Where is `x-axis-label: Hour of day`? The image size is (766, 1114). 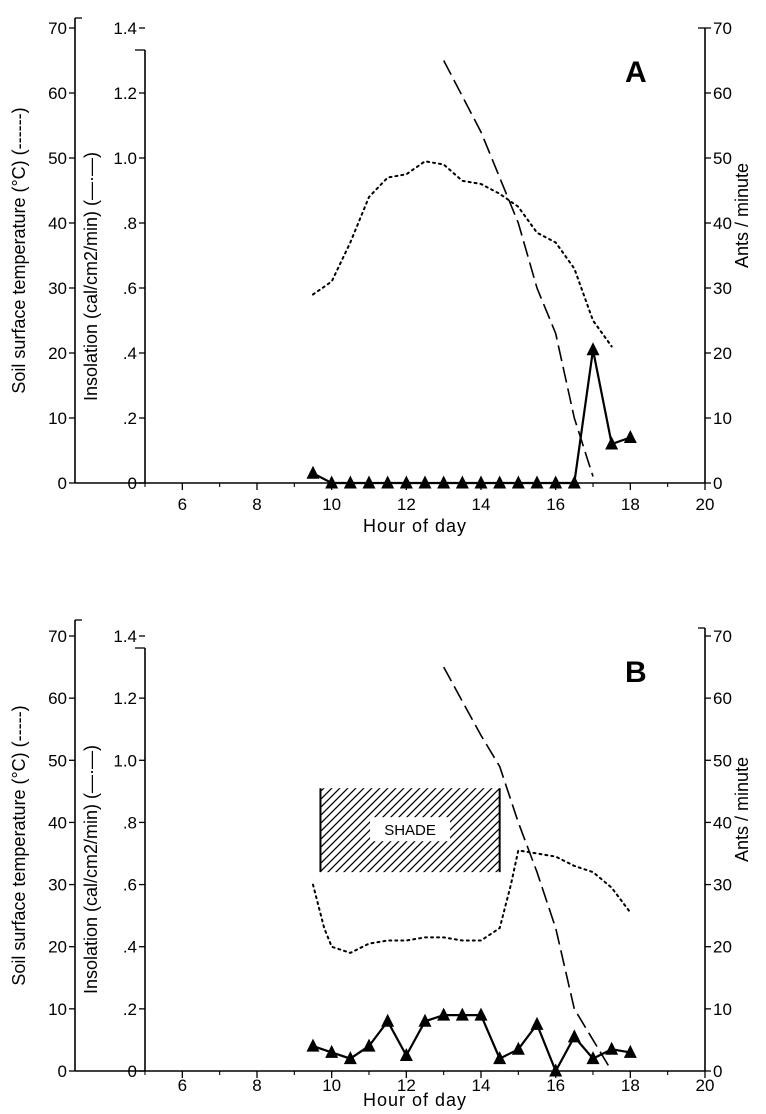 x-axis-label: Hour of day is located at coordinates (415, 526).